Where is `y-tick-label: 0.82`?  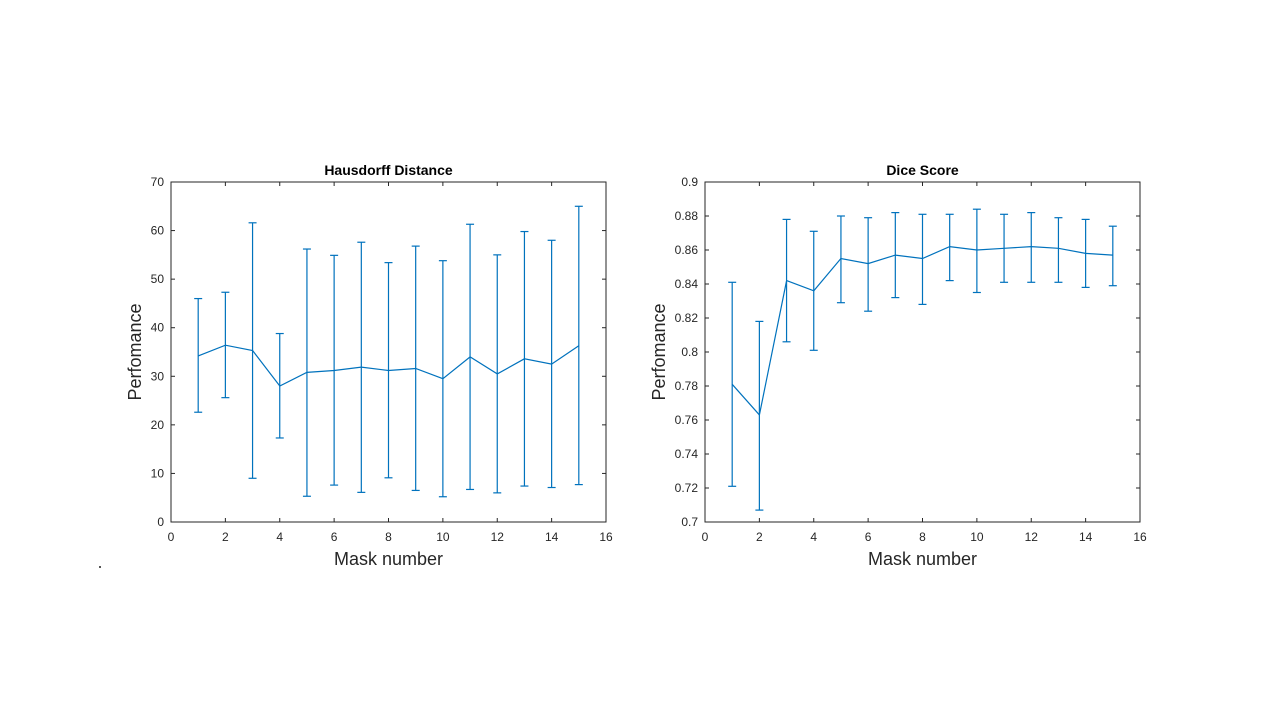 y-tick-label: 0.82 is located at coordinates (687, 318).